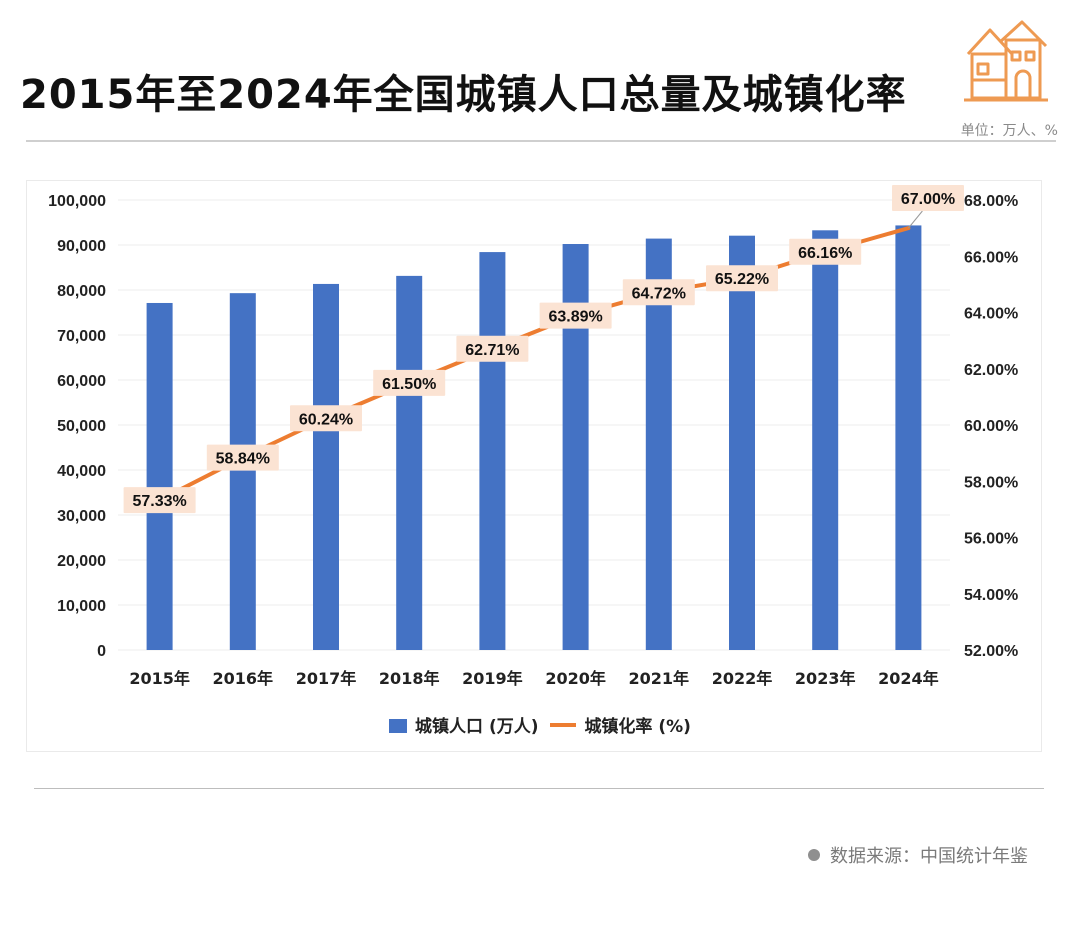 The height and width of the screenshot is (928, 1080). What do you see at coordinates (575, 678) in the screenshot?
I see `x-tick-label: 2020年` at bounding box center [575, 678].